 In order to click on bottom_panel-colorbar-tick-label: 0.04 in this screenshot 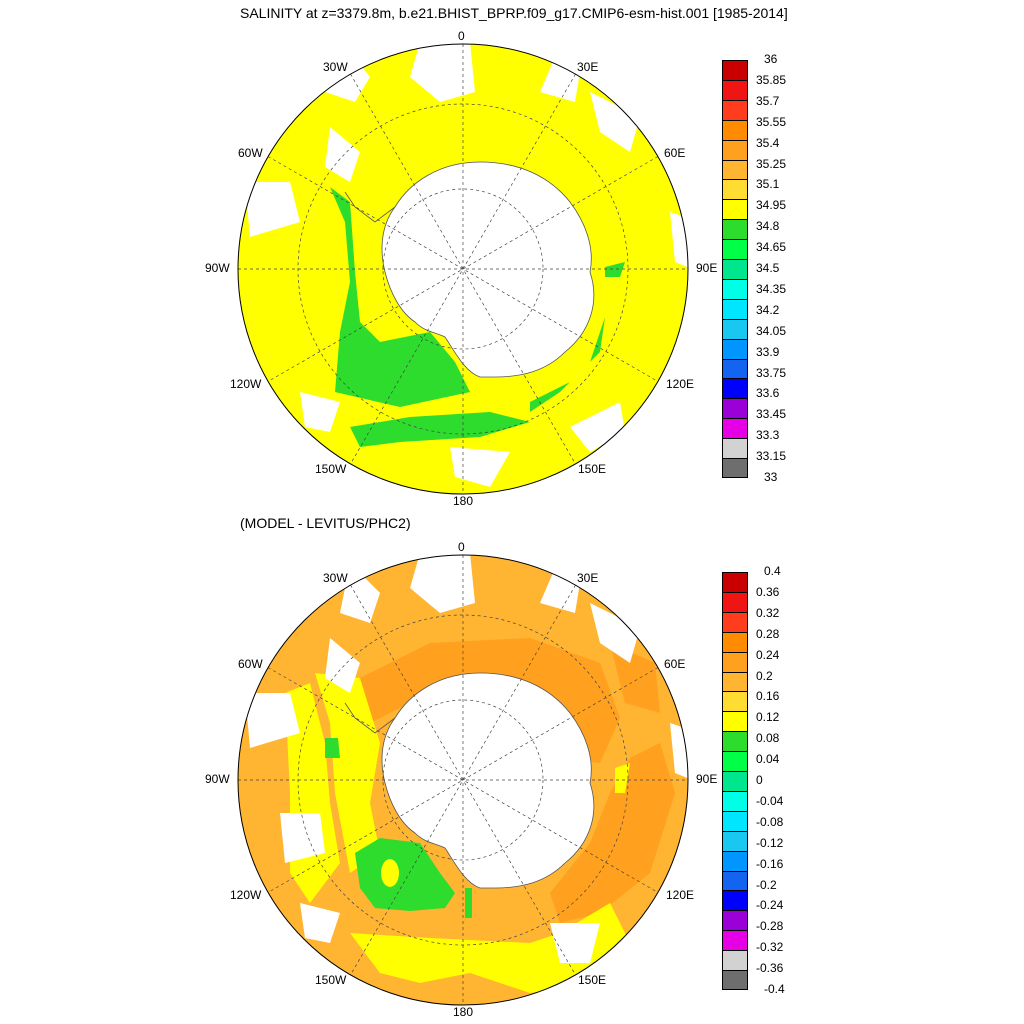, I will do `click(768, 759)`.